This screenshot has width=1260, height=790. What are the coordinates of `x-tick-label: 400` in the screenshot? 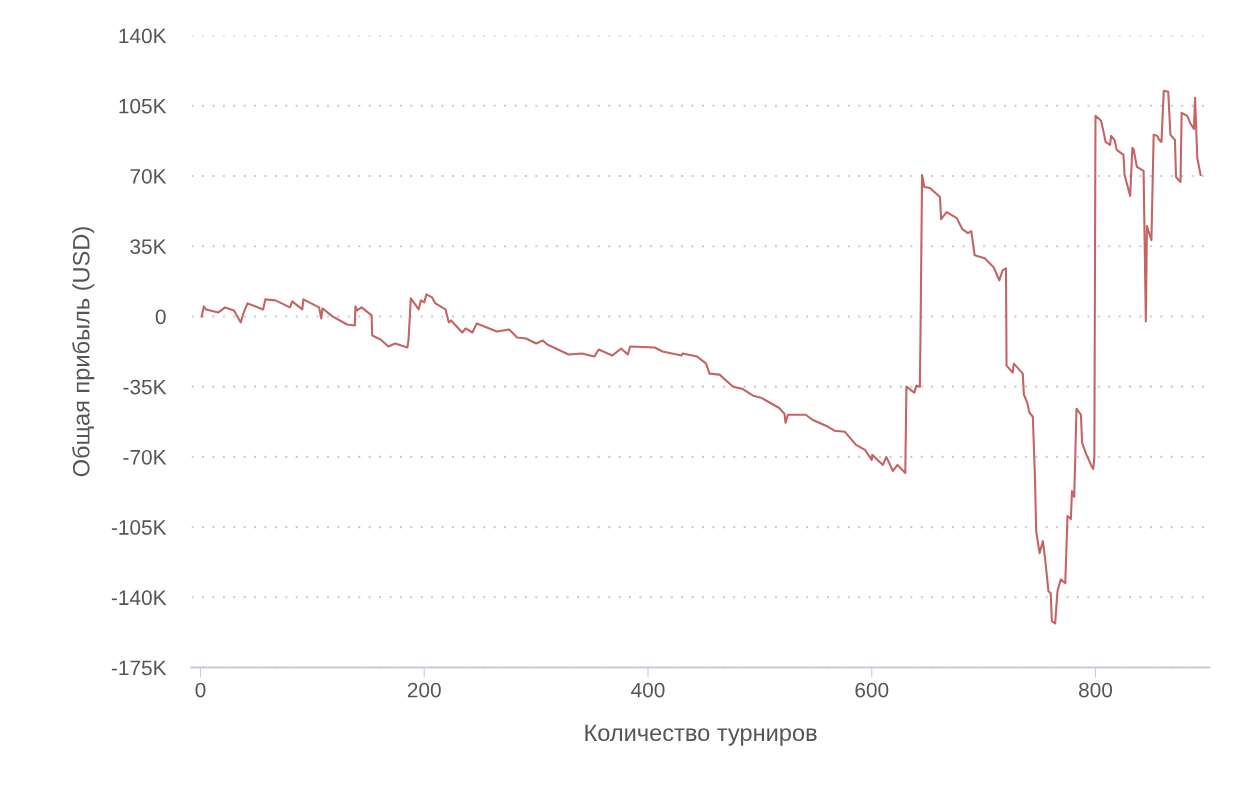 It's located at (648, 690).